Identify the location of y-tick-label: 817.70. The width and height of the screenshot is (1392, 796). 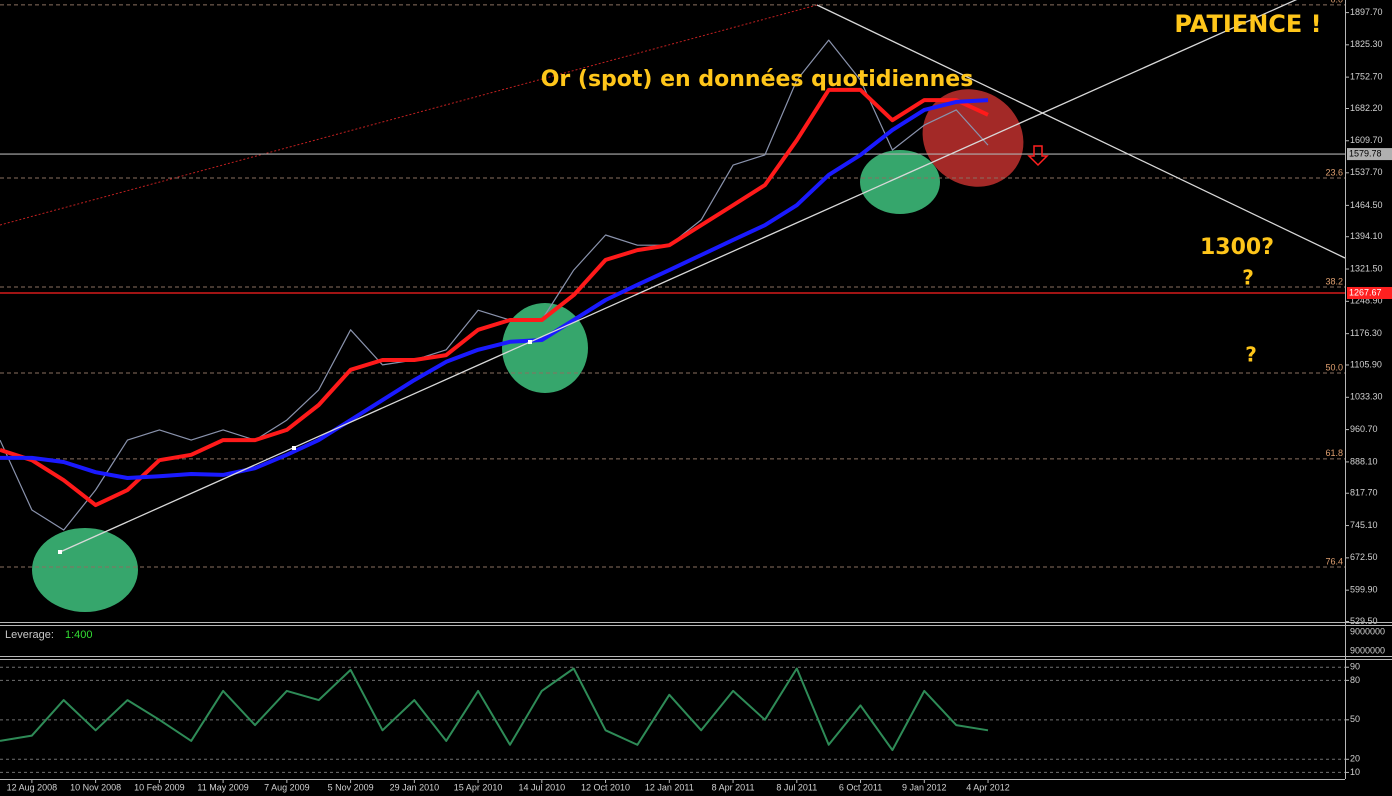
(1364, 493).